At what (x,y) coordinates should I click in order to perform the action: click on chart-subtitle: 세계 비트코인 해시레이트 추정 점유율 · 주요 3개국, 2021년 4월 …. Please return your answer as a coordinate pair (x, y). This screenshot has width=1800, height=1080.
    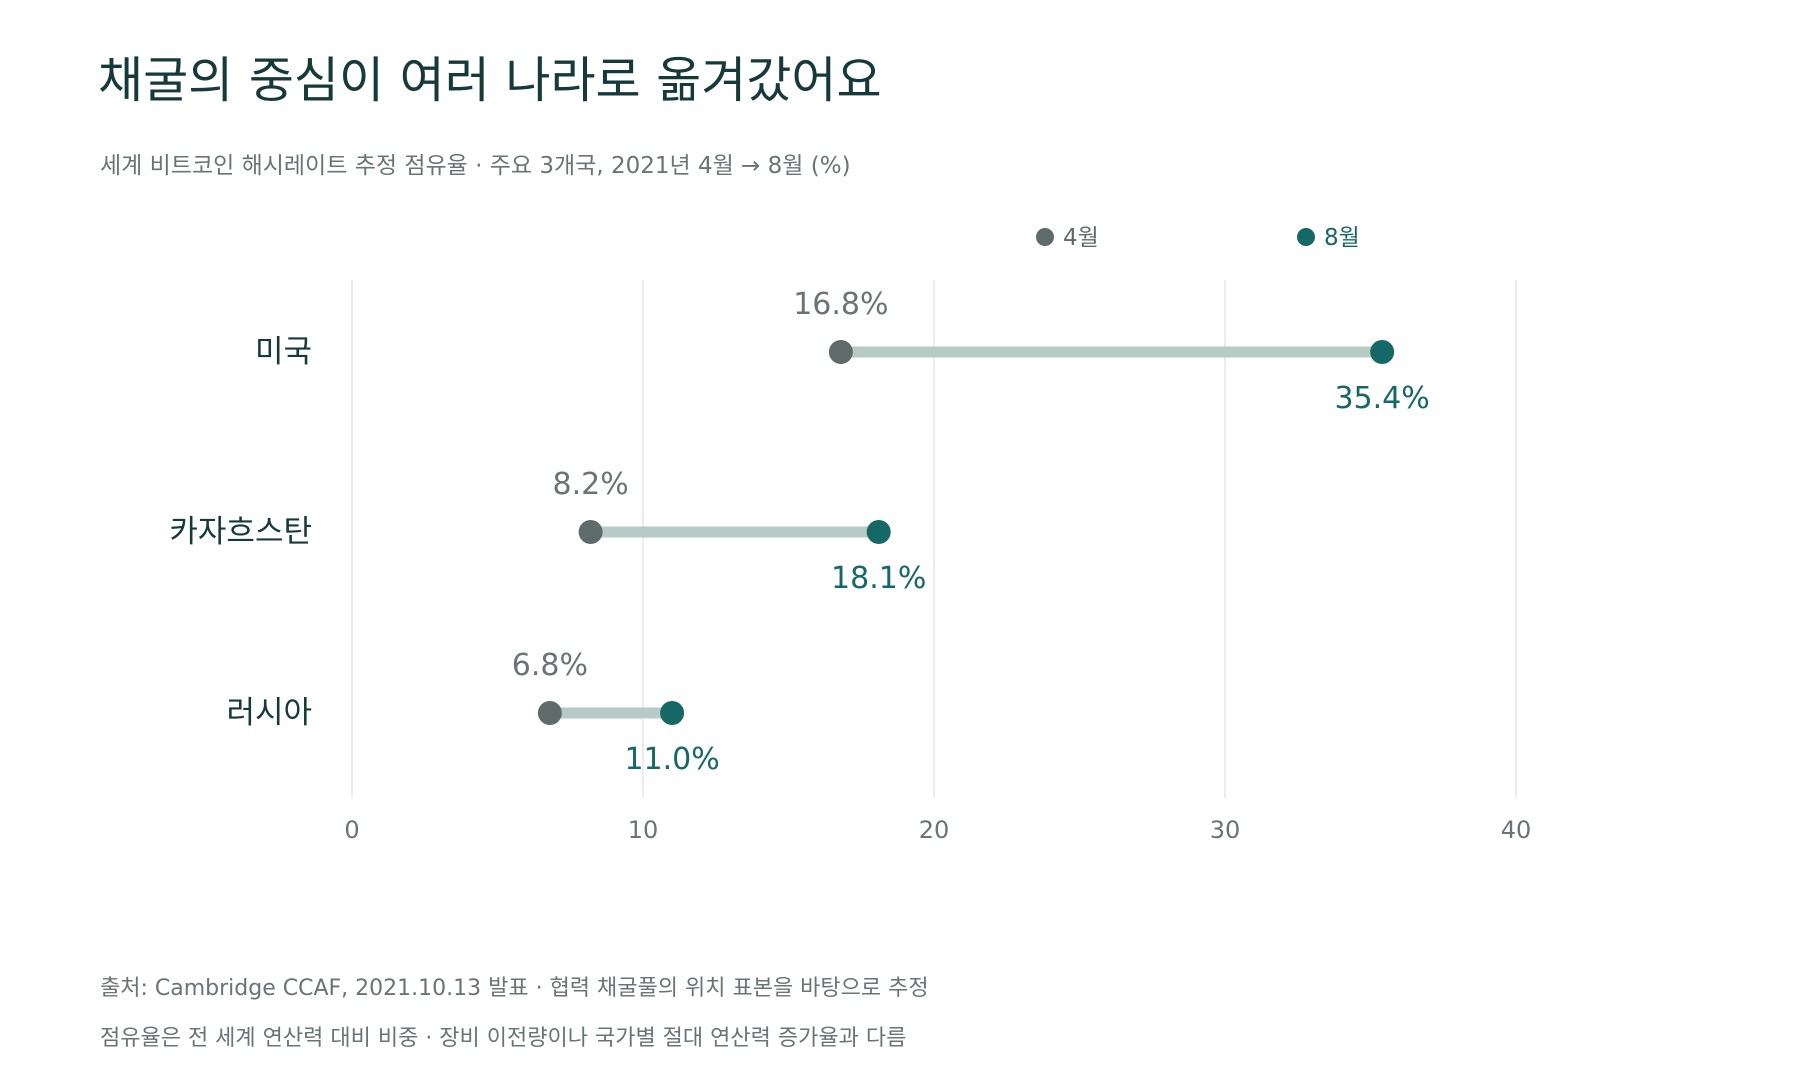
    Looking at the image, I should click on (475, 166).